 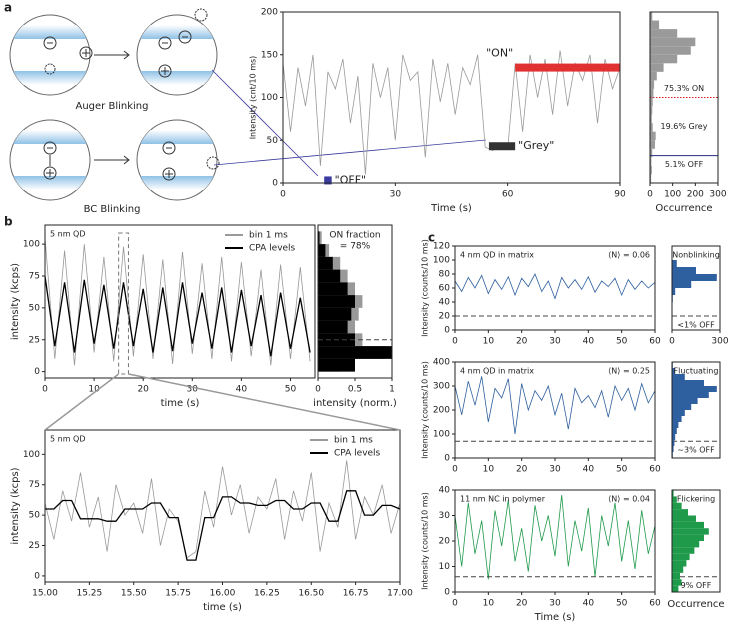 What do you see at coordinates (350, 179) in the screenshot?
I see `level-label: "OFF"` at bounding box center [350, 179].